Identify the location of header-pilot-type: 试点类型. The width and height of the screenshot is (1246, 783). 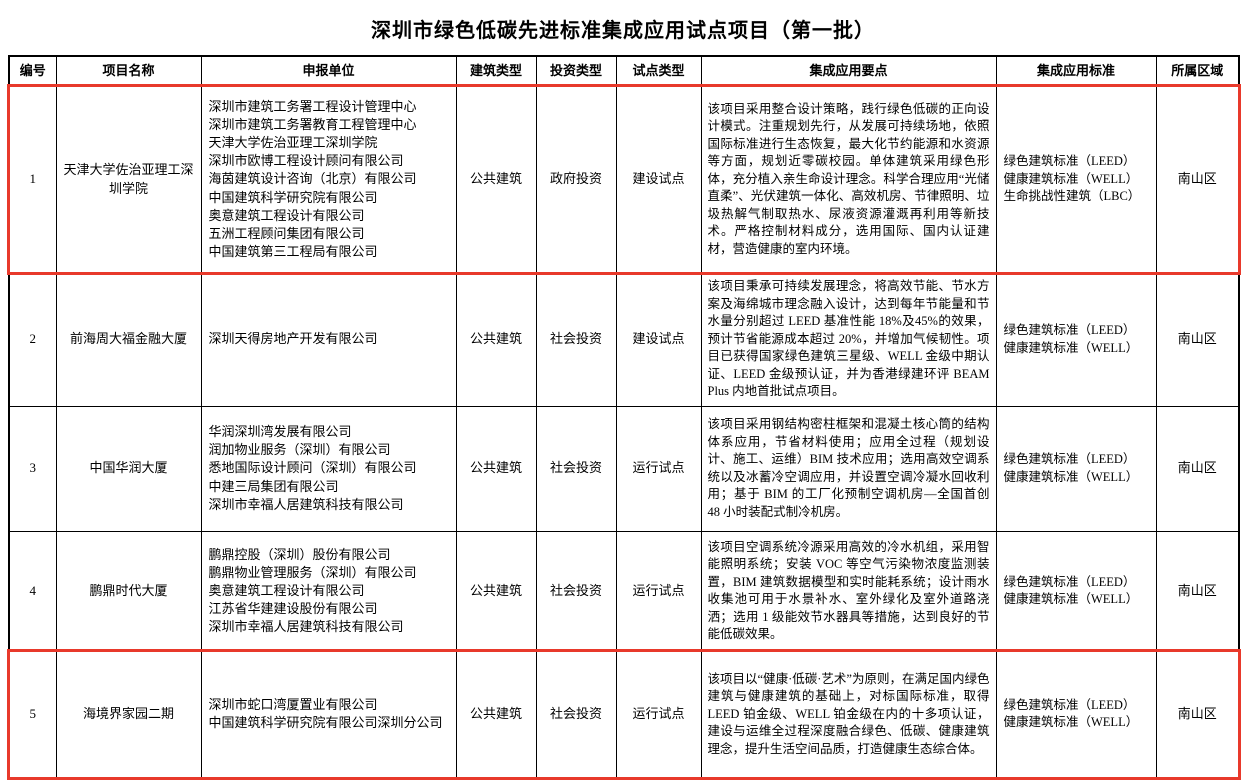
(658, 71).